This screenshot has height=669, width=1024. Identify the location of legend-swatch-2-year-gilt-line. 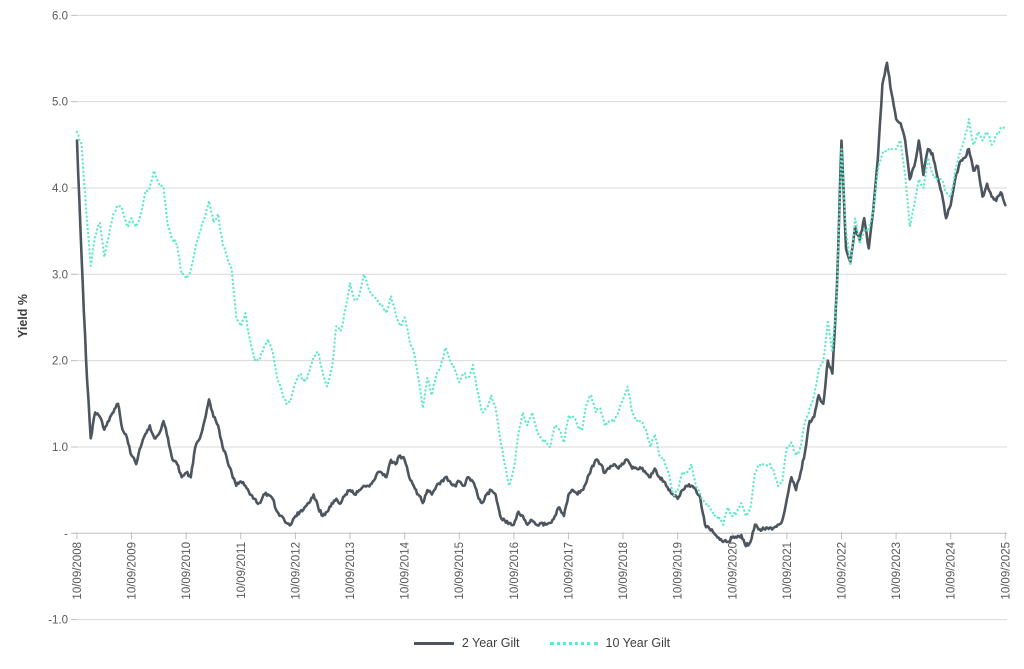
(433, 643).